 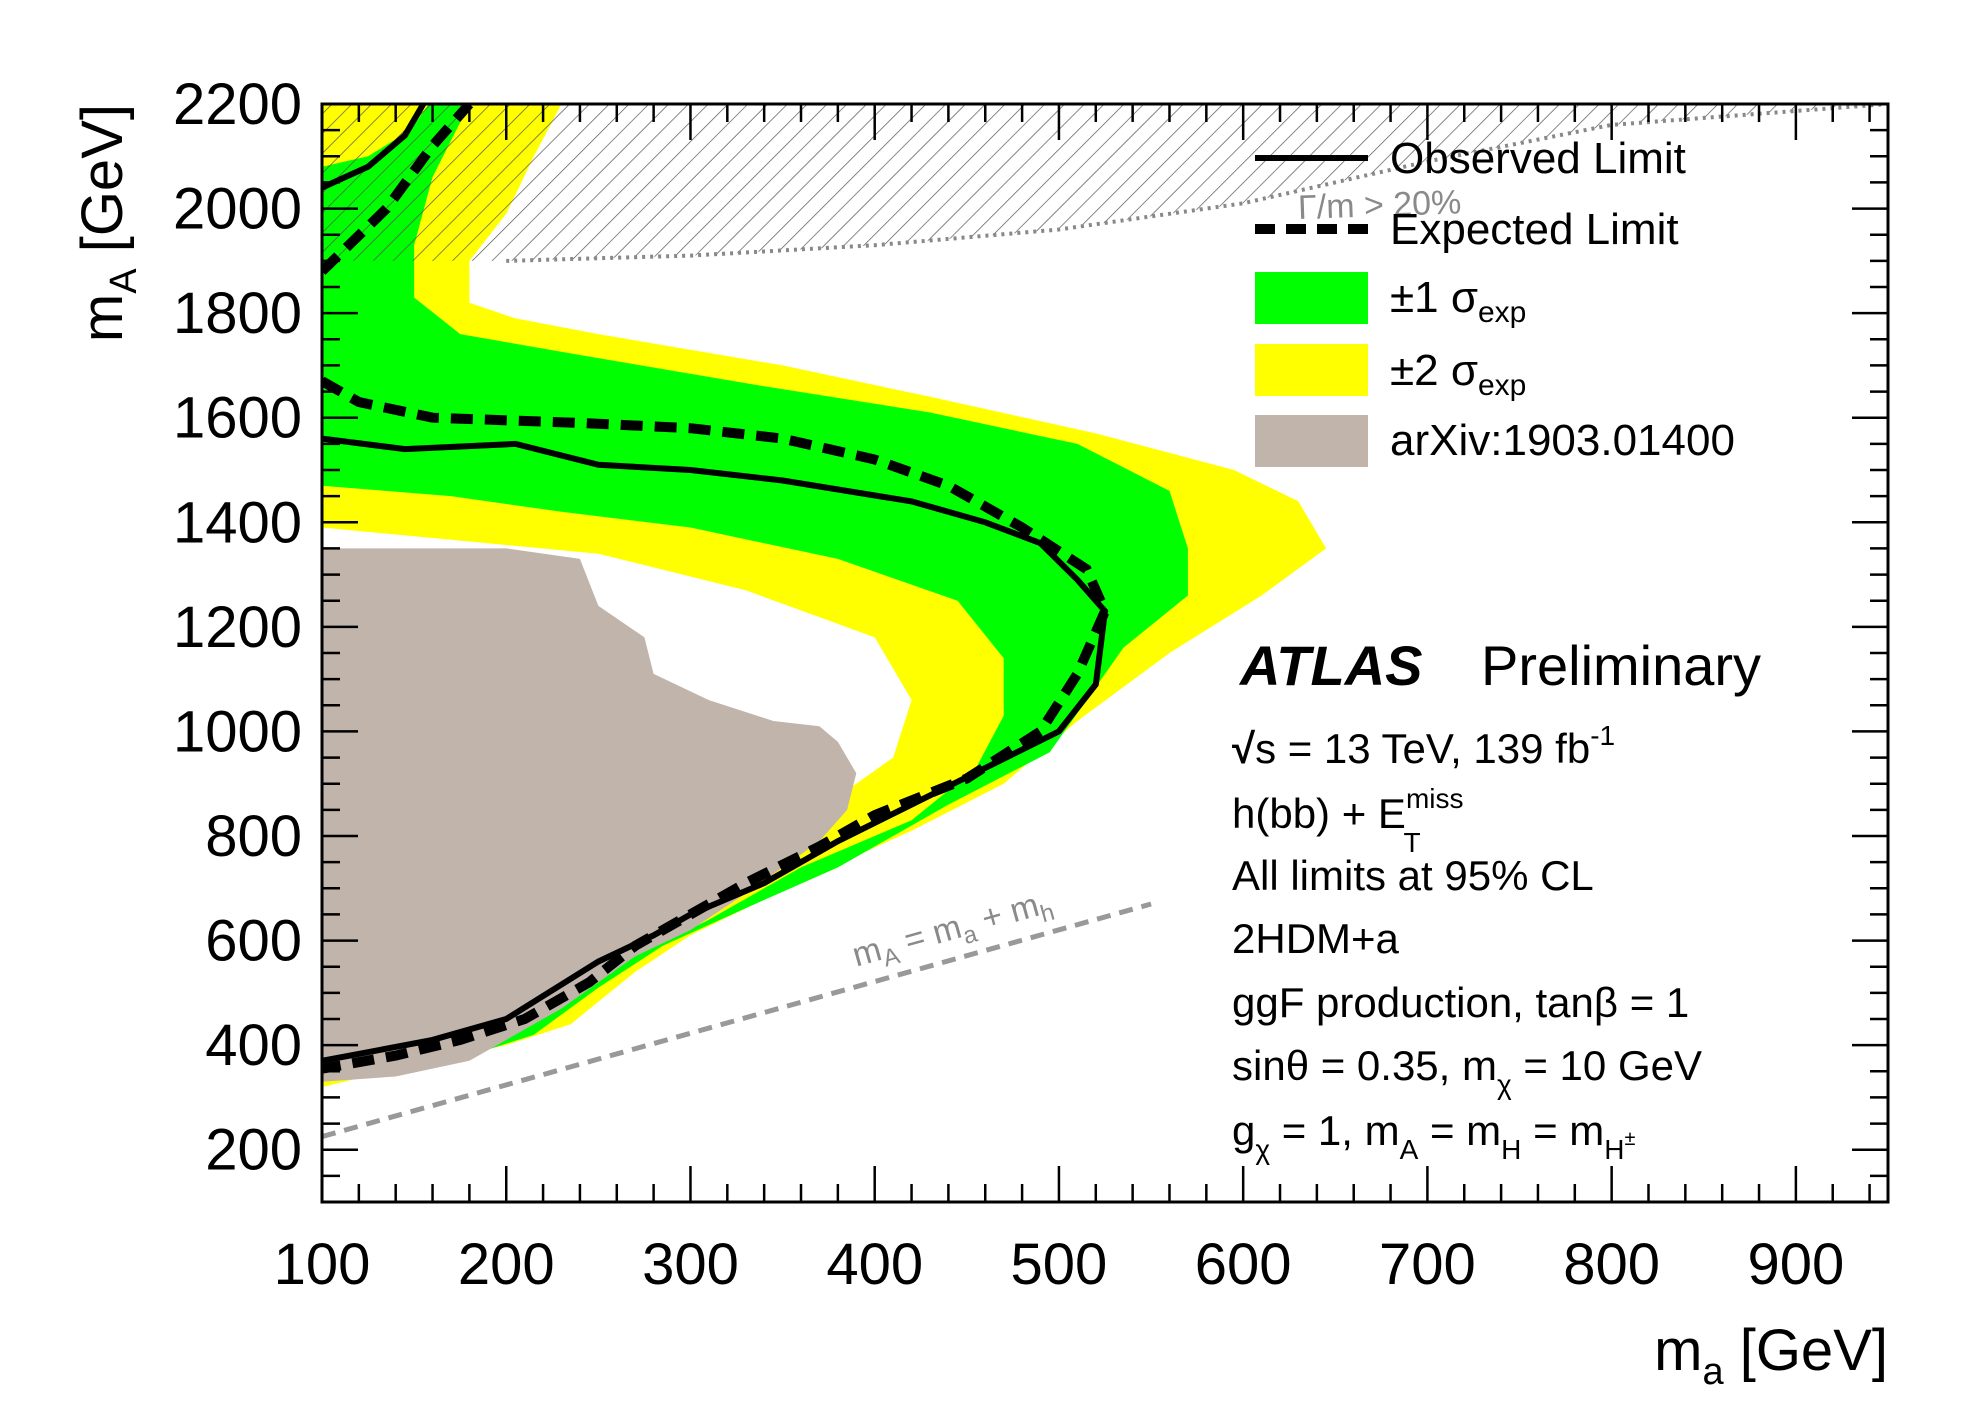 I want to click on channel-line: h(bb) + Emiss T, so click(x=1347, y=820).